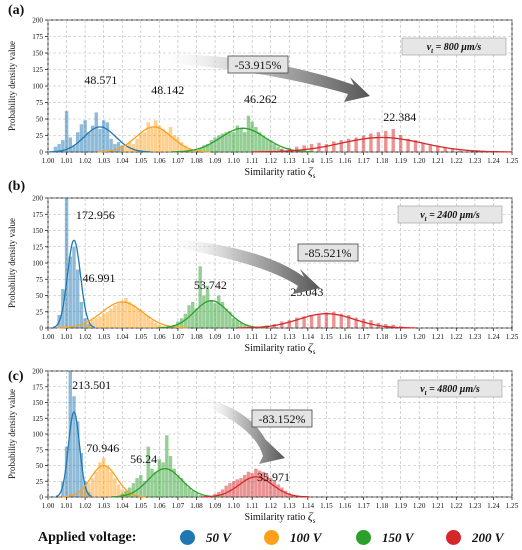 The width and height of the screenshot is (522, 550). Describe the element at coordinates (85, 161) in the screenshot. I see `x-tick-label: 1.02` at that location.